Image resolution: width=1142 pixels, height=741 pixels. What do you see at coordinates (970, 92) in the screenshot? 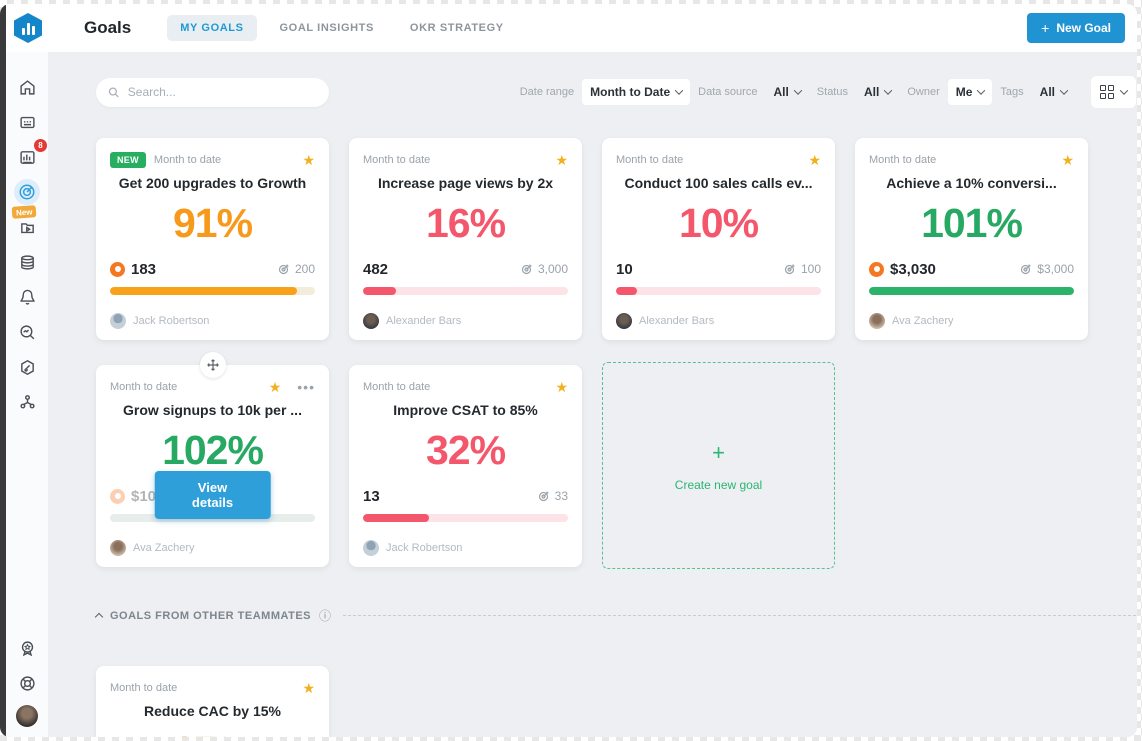
I see `owner-select: Me` at bounding box center [970, 92].